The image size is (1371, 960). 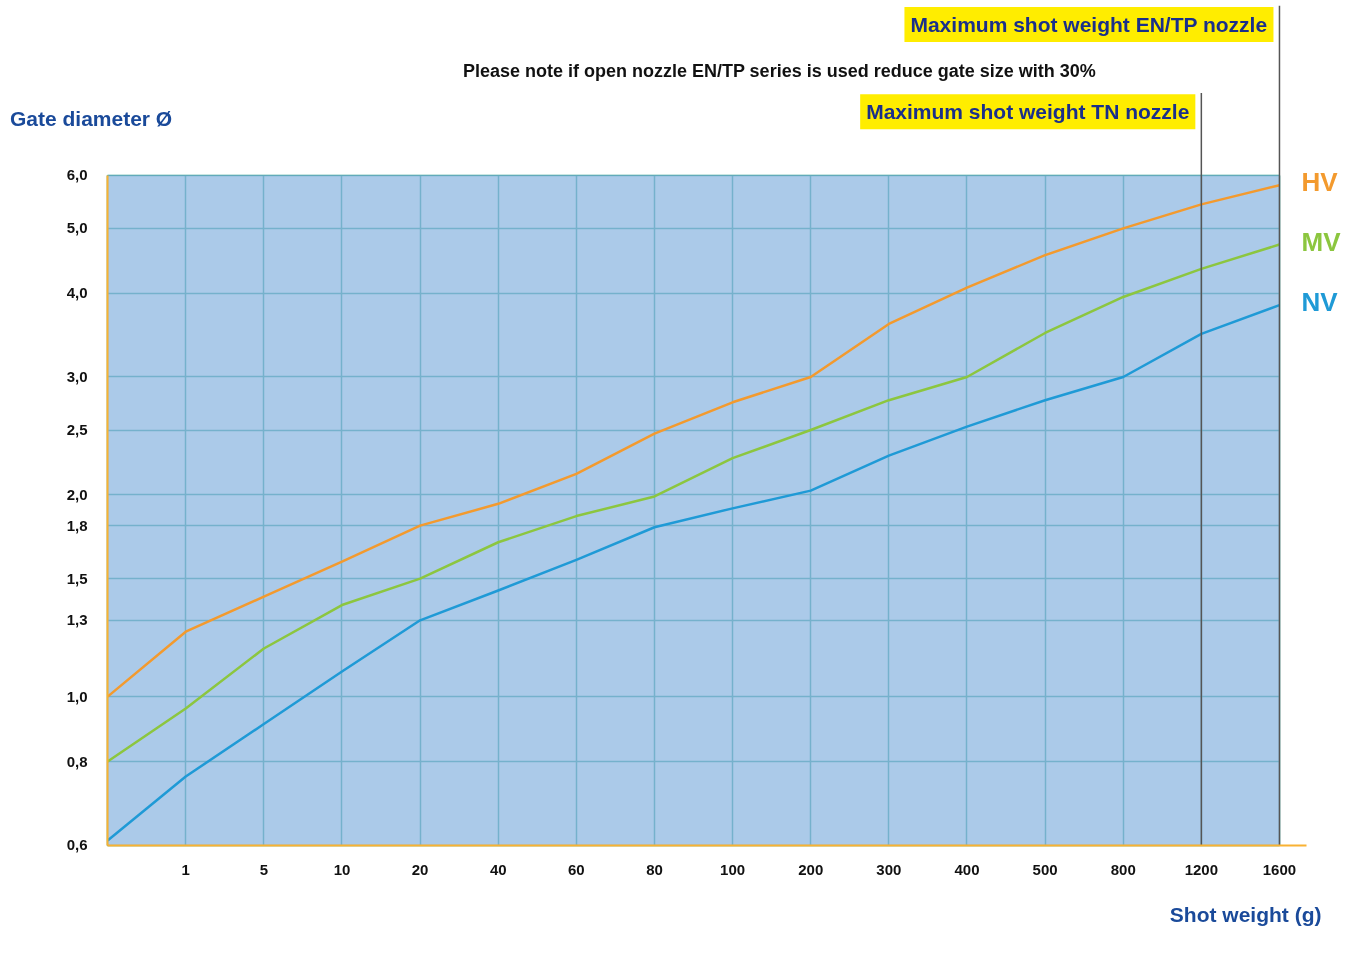 What do you see at coordinates (576, 870) in the screenshot?
I see `x-tick-label: 60` at bounding box center [576, 870].